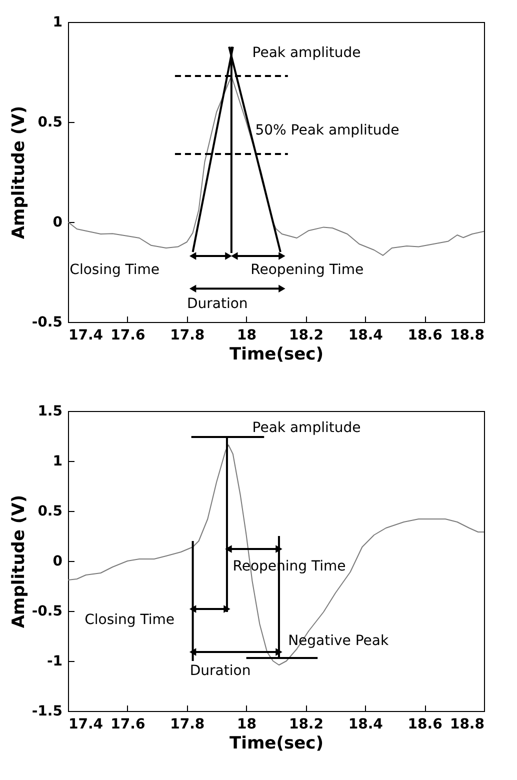  Describe the element at coordinates (327, 130) in the screenshot. I see `annotation: 50% Peak amplitude` at that location.